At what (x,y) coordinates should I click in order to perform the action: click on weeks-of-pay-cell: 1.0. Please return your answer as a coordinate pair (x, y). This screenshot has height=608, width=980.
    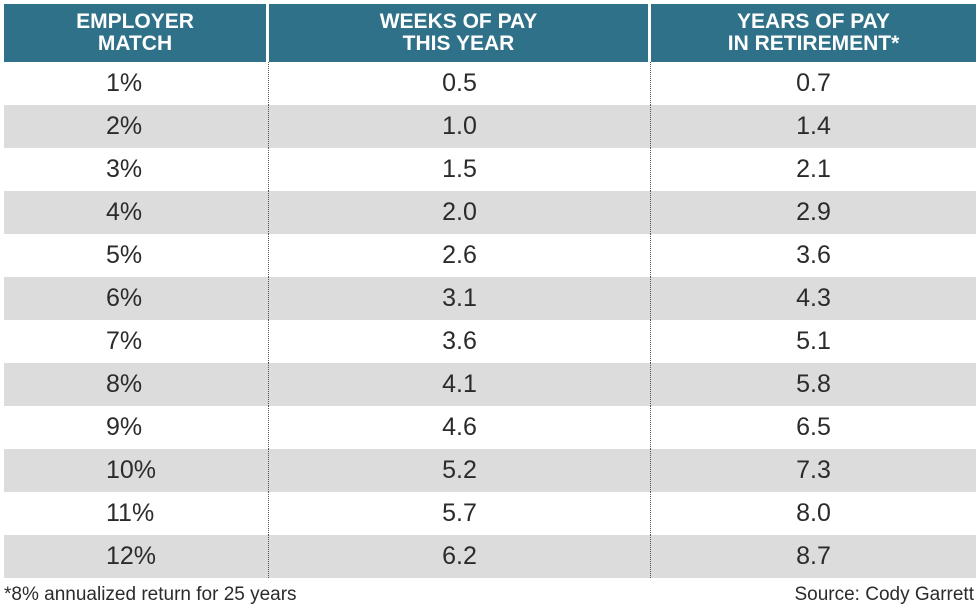
    Looking at the image, I should click on (460, 126).